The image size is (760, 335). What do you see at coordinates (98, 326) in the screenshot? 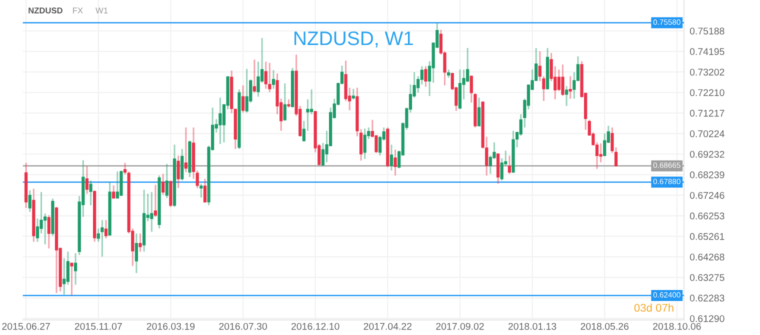
I see `x-tick-label: 2015.11.07` at bounding box center [98, 326].